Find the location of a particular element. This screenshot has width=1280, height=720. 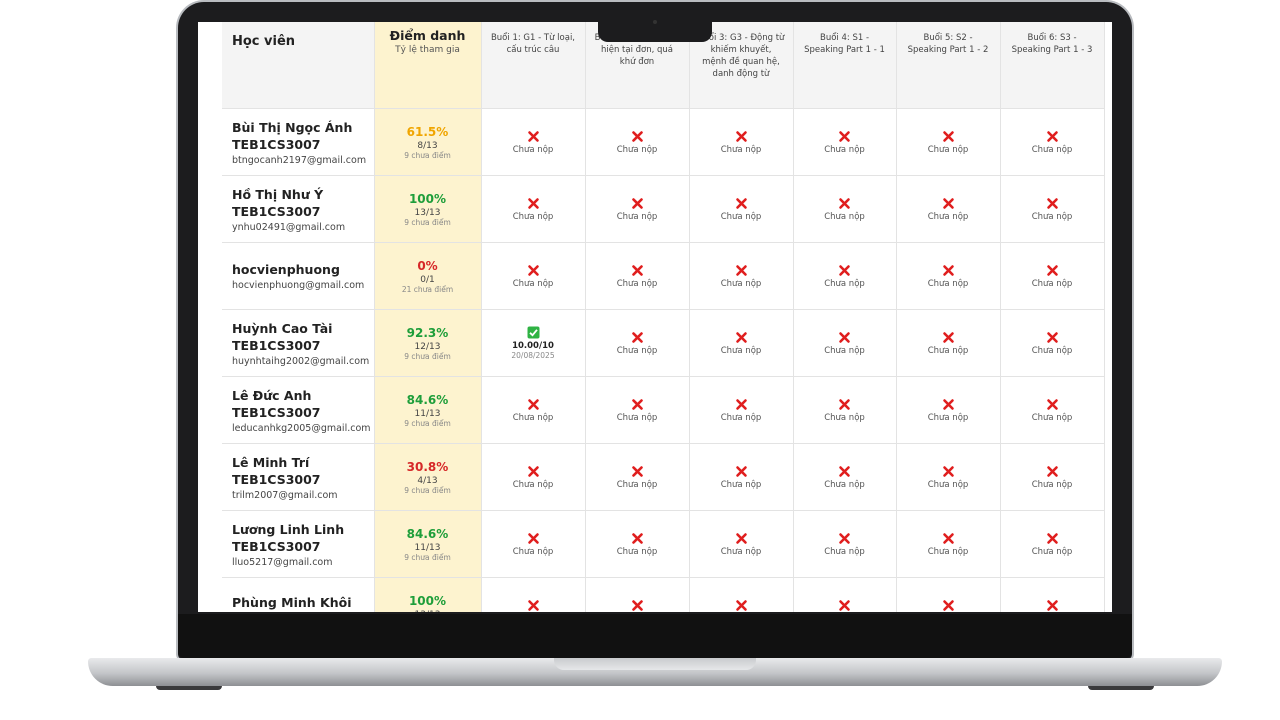

student-email: lluo5217@gmail.com is located at coordinates (282, 562).